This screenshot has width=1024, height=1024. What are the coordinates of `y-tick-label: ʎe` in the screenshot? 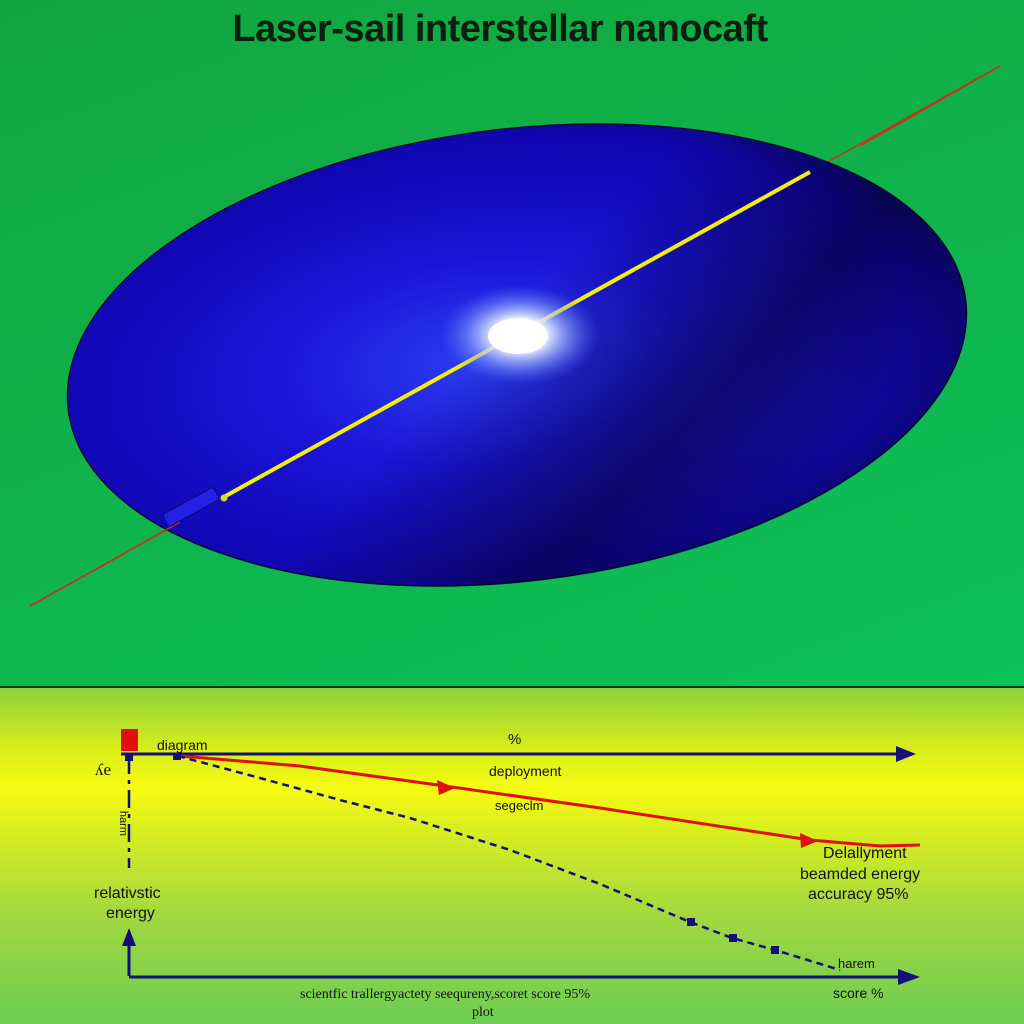 It's located at (103, 769).